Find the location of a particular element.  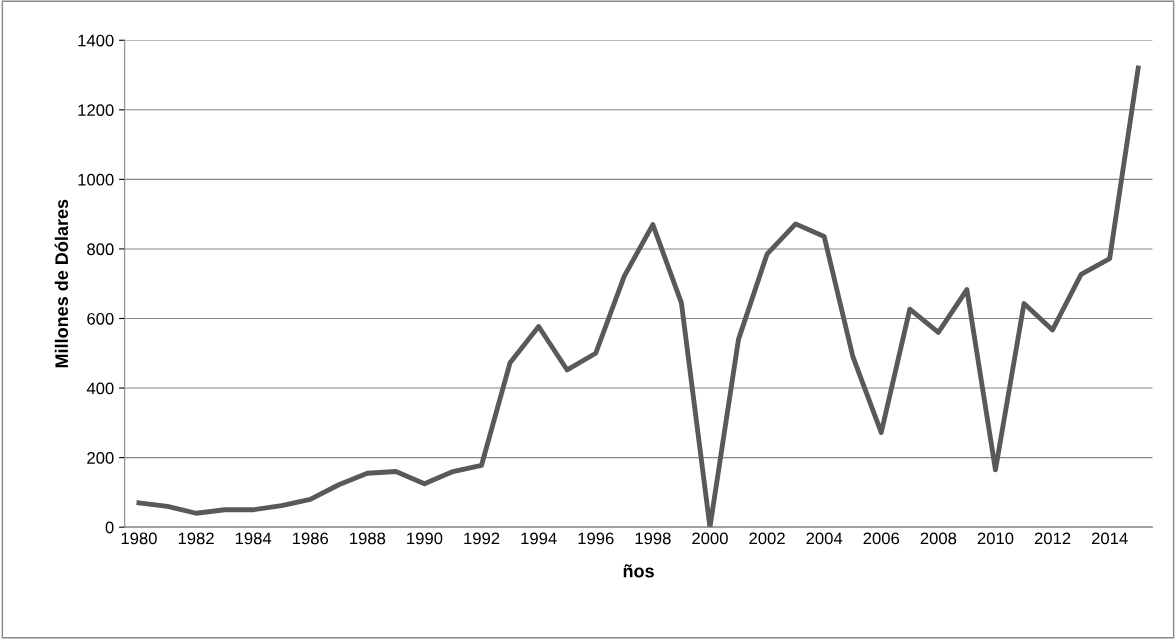

x-tick-label: 1982 is located at coordinates (196, 538).